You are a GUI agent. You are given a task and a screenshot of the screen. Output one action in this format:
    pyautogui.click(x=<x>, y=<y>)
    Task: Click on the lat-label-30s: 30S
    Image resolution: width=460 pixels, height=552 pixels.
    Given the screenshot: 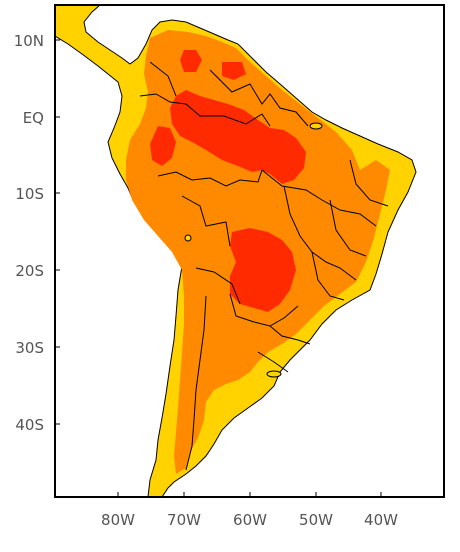 What is the action you would take?
    pyautogui.click(x=29, y=348)
    